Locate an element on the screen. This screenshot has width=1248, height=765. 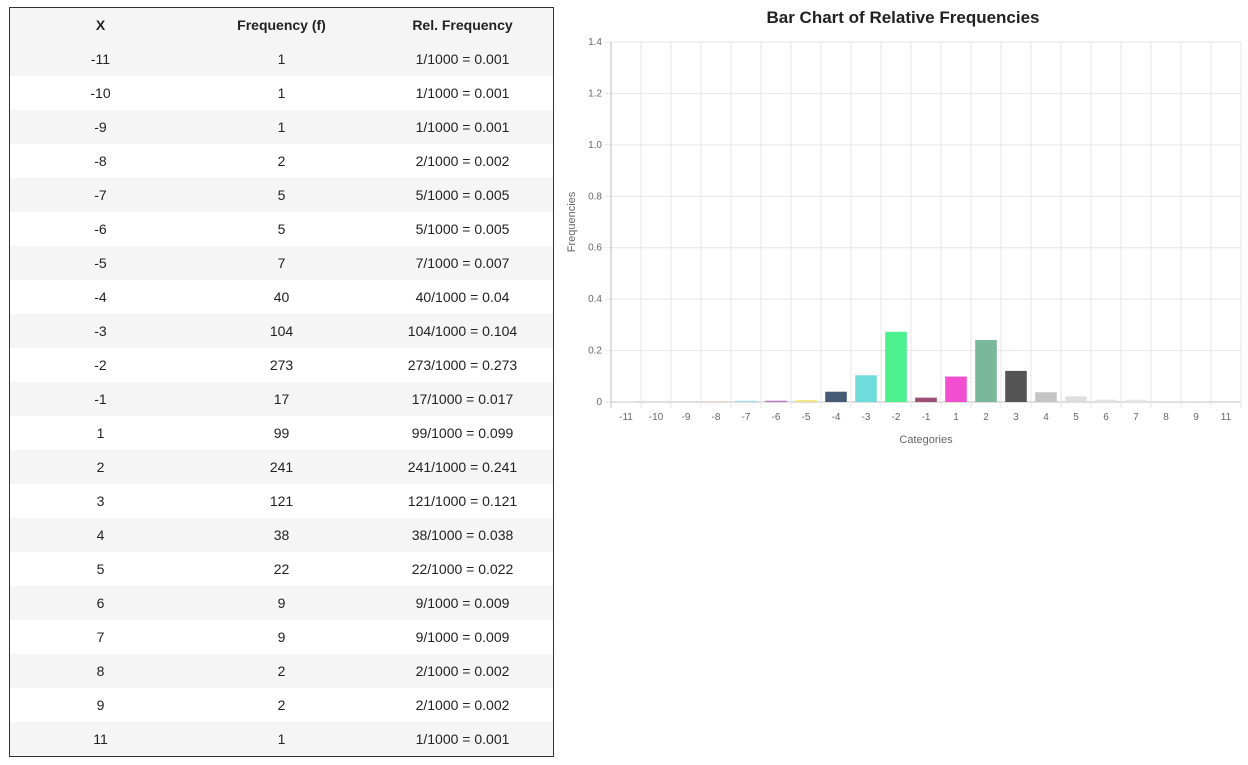
x-tick-label: 4 is located at coordinates (1046, 417).